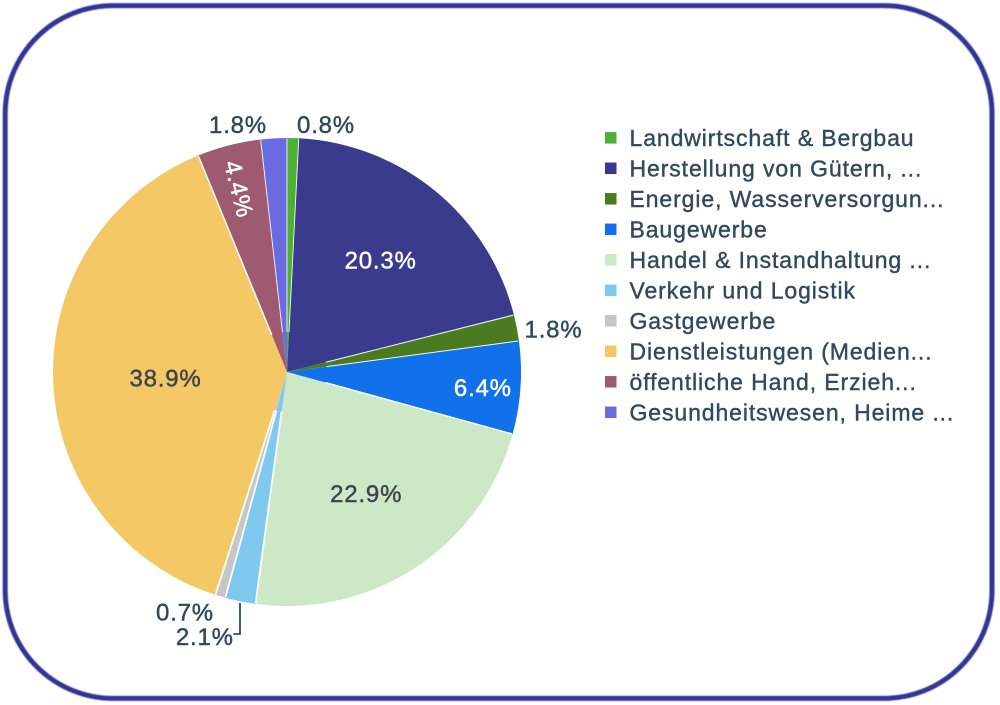 The height and width of the screenshot is (705, 1000). Describe the element at coordinates (483, 388) in the screenshot. I see `svg-text: 6.4%` at that location.